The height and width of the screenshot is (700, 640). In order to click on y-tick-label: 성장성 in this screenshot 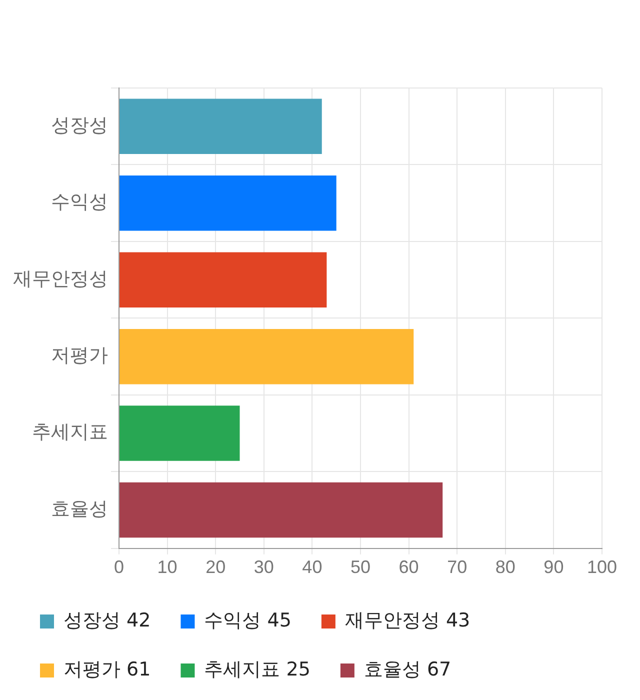, I will do `click(79, 125)`.